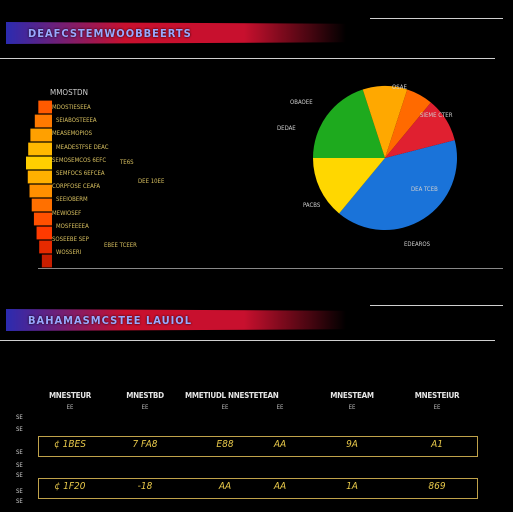 This screenshot has height=512, width=513. What do you see at coordinates (247, 340) in the screenshot?
I see `mid-rule-long` at bounding box center [247, 340].